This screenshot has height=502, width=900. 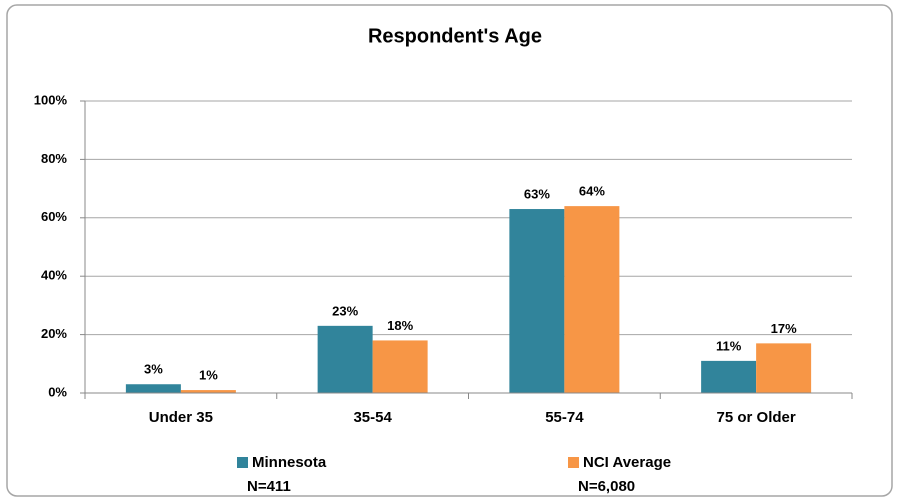 I want to click on value-label: 1%, so click(x=208, y=375).